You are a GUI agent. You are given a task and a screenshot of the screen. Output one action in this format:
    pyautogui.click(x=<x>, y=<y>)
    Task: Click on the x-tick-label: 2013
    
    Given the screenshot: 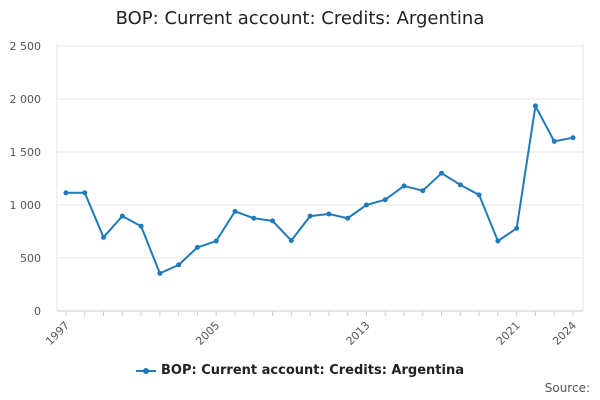 What is the action you would take?
    pyautogui.click(x=358, y=333)
    